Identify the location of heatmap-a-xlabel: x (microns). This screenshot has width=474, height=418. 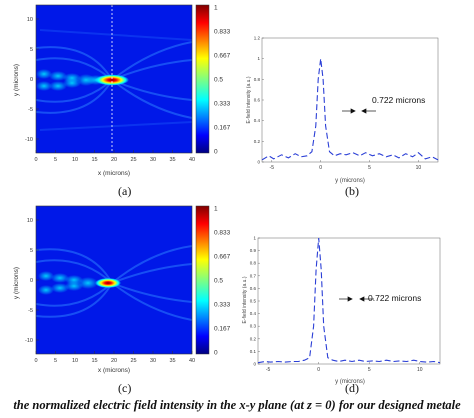
(114, 173).